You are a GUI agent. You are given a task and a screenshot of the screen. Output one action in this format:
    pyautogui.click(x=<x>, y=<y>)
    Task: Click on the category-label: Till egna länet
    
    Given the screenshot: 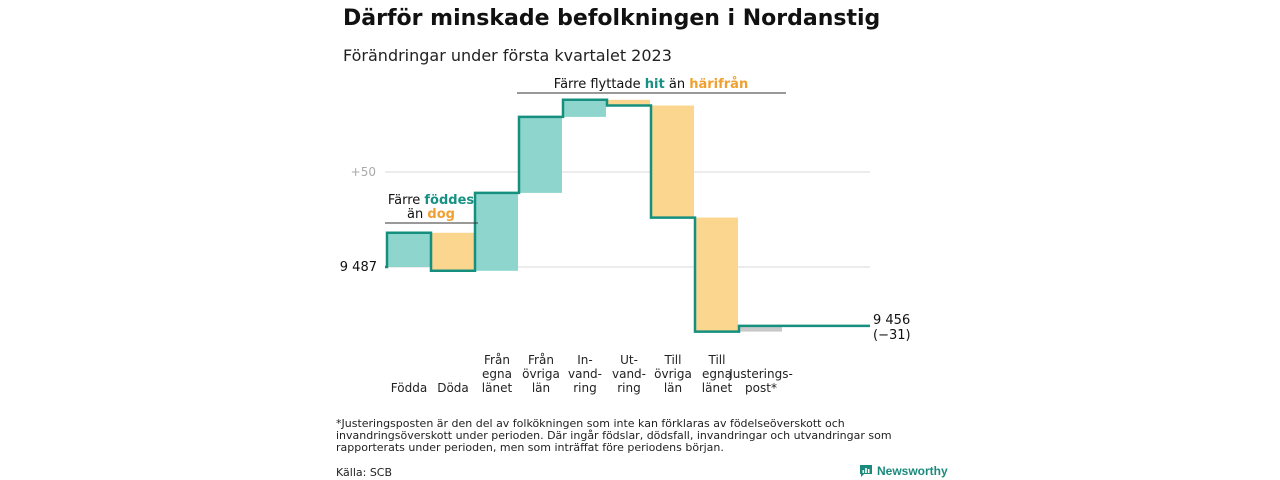 What is the action you would take?
    pyautogui.click(x=717, y=374)
    